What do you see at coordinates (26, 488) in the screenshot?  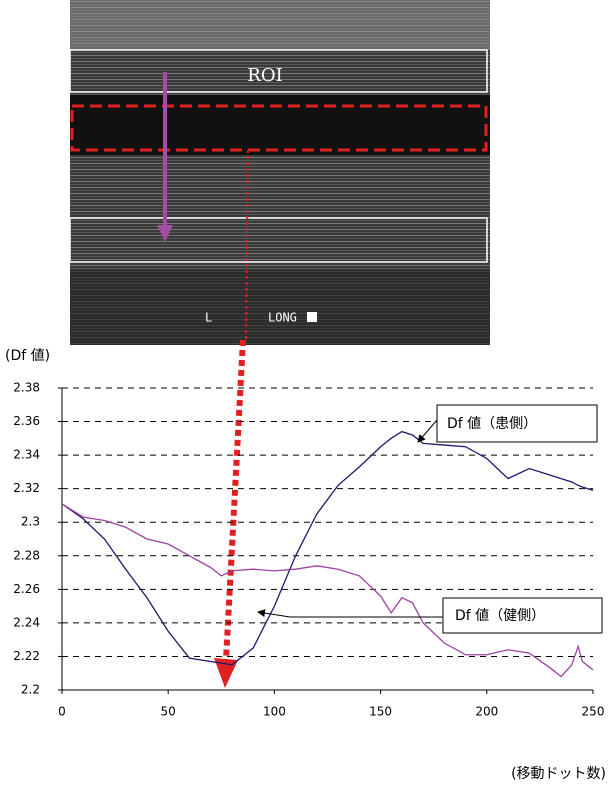 I see `y-tick-label: 2.32` at bounding box center [26, 488].